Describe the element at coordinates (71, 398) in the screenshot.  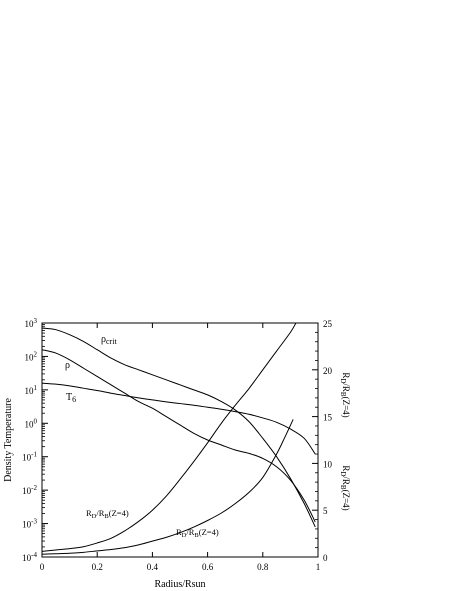
I see `label-t6: T6` at that location.